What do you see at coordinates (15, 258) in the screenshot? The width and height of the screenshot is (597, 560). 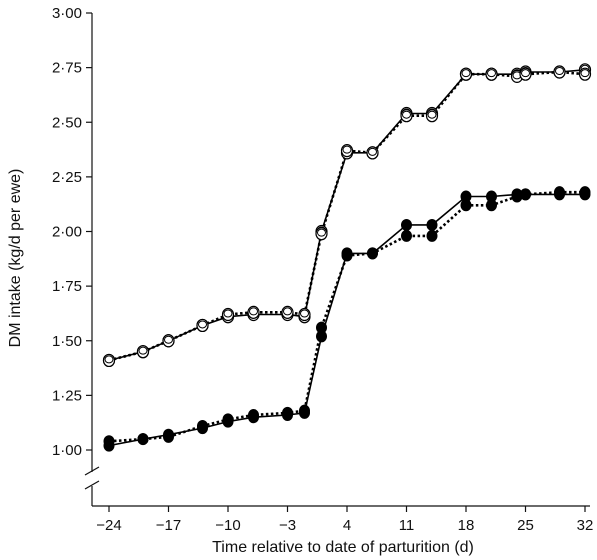 I see `y-axis-title: DM intake (kg/d per ewe)` at bounding box center [15, 258].